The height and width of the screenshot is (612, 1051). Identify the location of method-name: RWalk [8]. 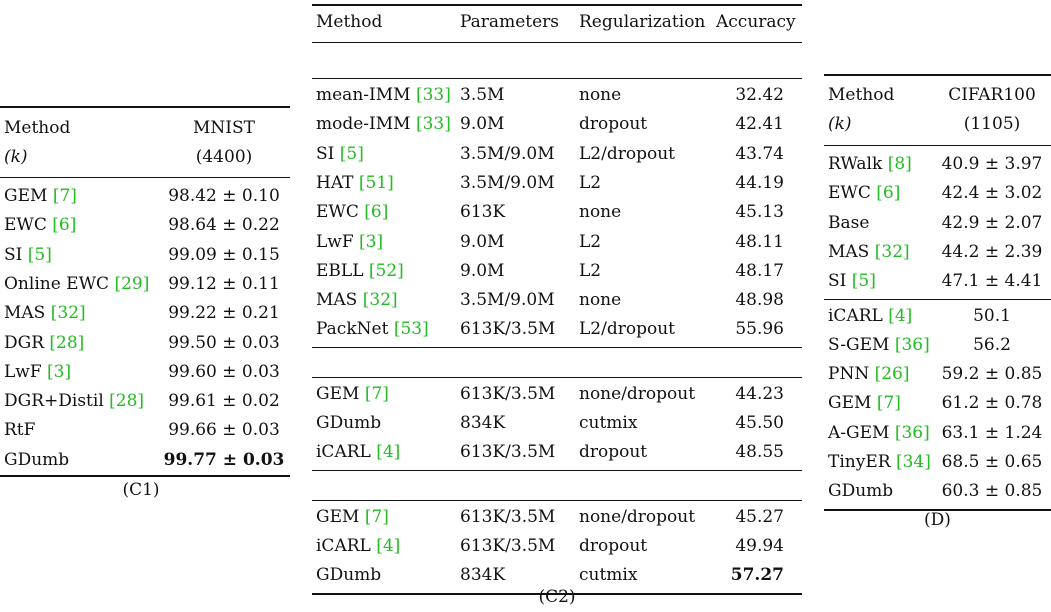
(870, 164).